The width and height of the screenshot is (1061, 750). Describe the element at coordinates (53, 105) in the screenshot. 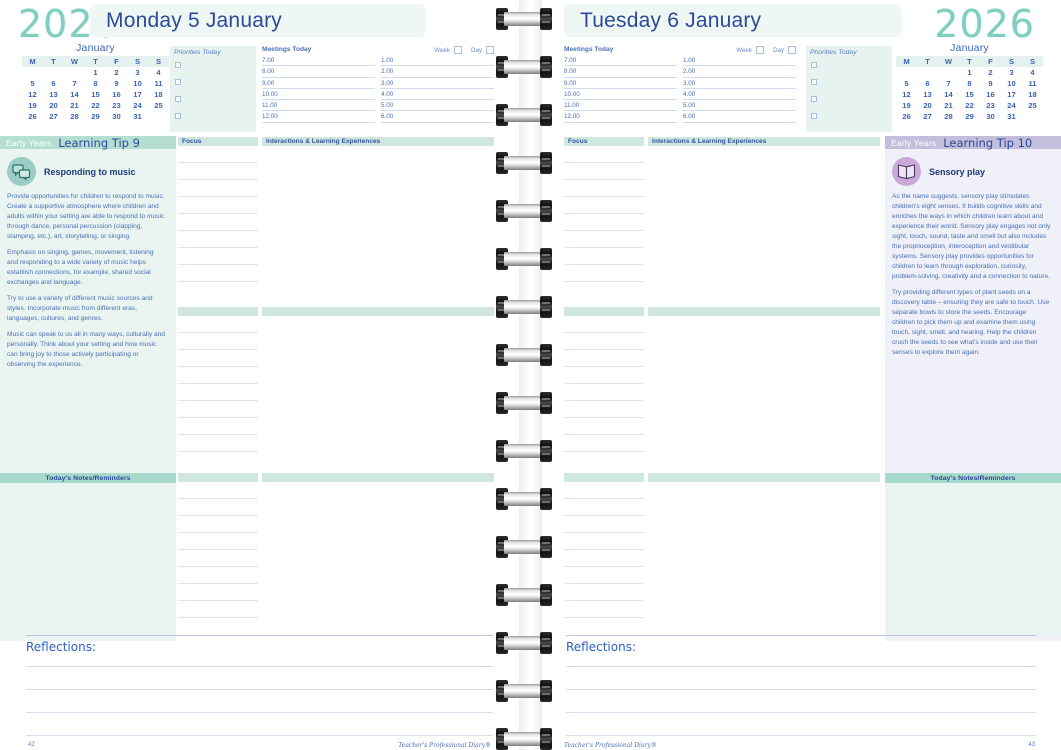

I see `calendar-day: 20` at that location.